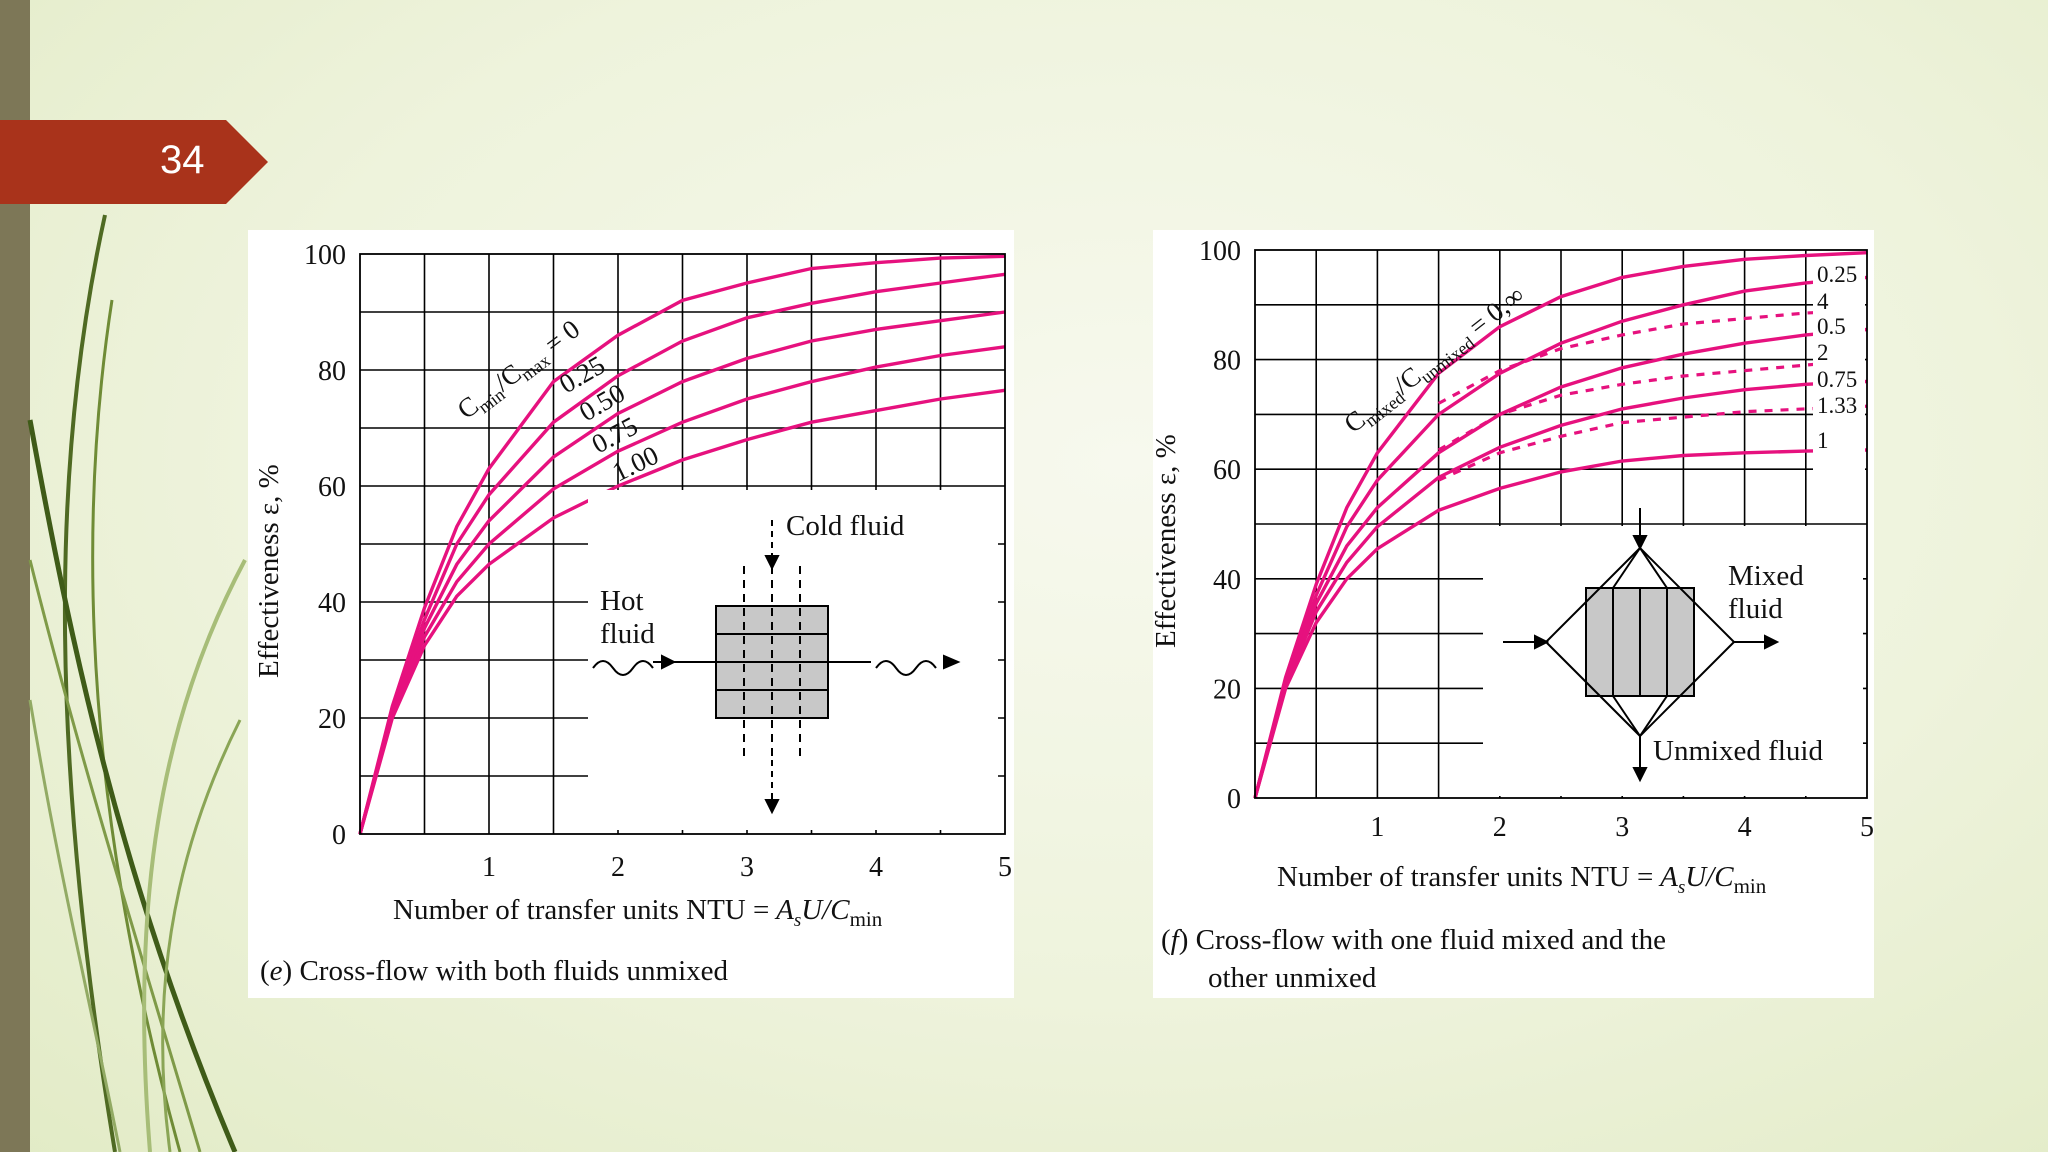 The width and height of the screenshot is (2048, 1152). I want to click on chart-f-ytick: 20, so click(1227, 689).